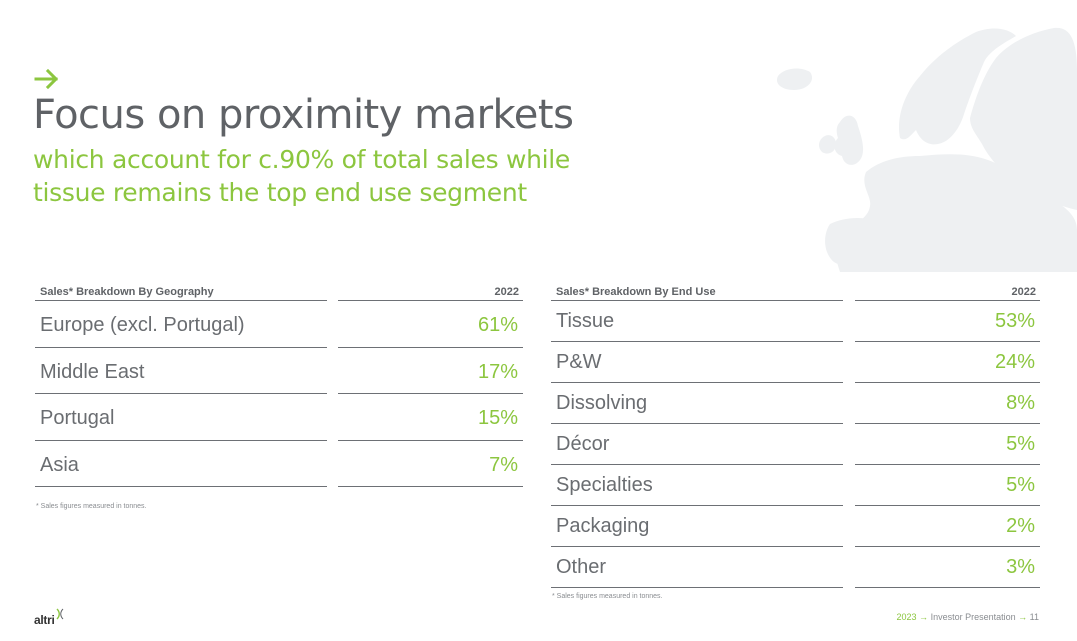 The height and width of the screenshot is (641, 1077). What do you see at coordinates (60, 614) in the screenshot?
I see `logo-mark-icon` at bounding box center [60, 614].